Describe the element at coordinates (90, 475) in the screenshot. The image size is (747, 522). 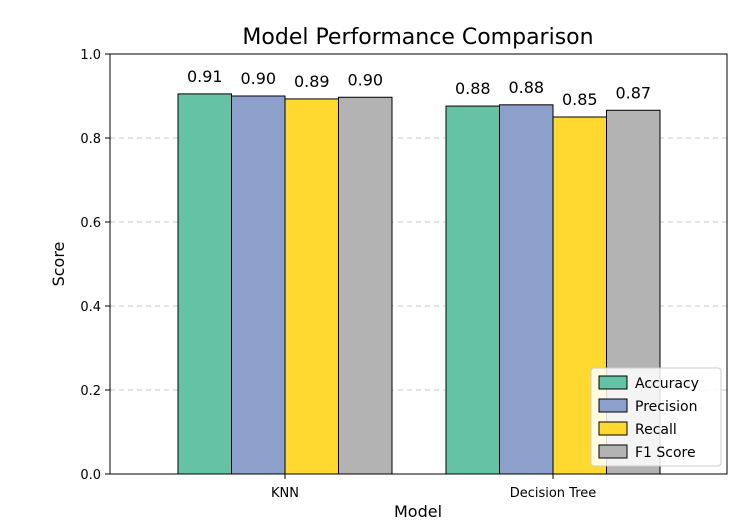
I see `y-tick-label: 0.0` at that location.